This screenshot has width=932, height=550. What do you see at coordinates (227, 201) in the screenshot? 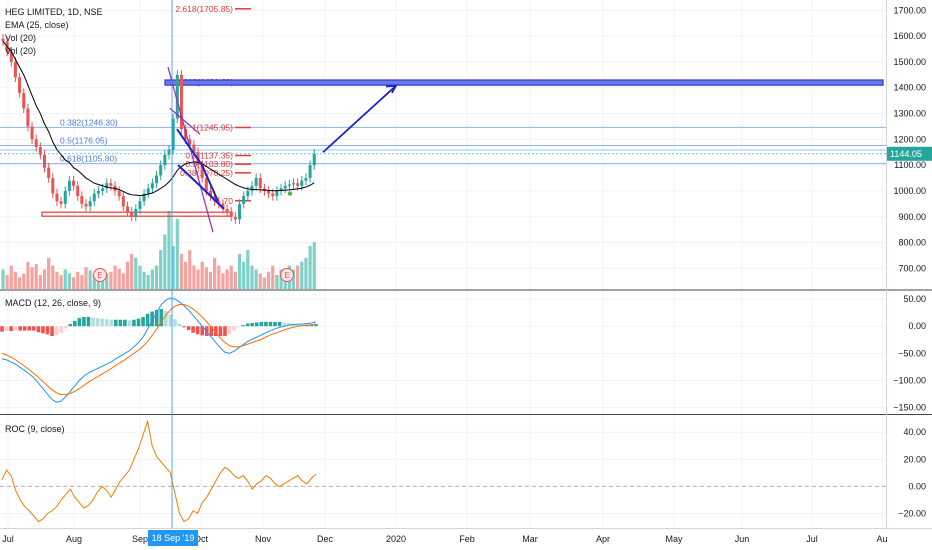
I see `fib-label: .70` at bounding box center [227, 201].